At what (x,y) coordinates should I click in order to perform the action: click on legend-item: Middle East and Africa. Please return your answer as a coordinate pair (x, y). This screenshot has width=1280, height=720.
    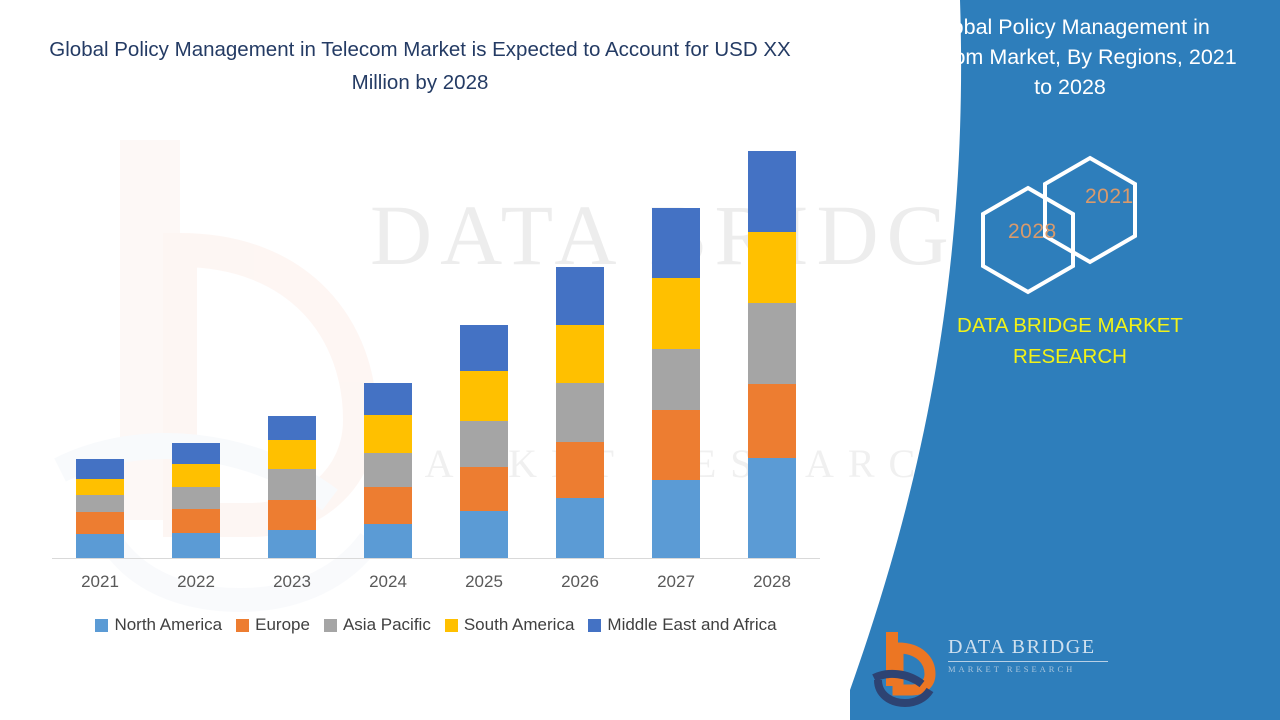
    Looking at the image, I should click on (682, 625).